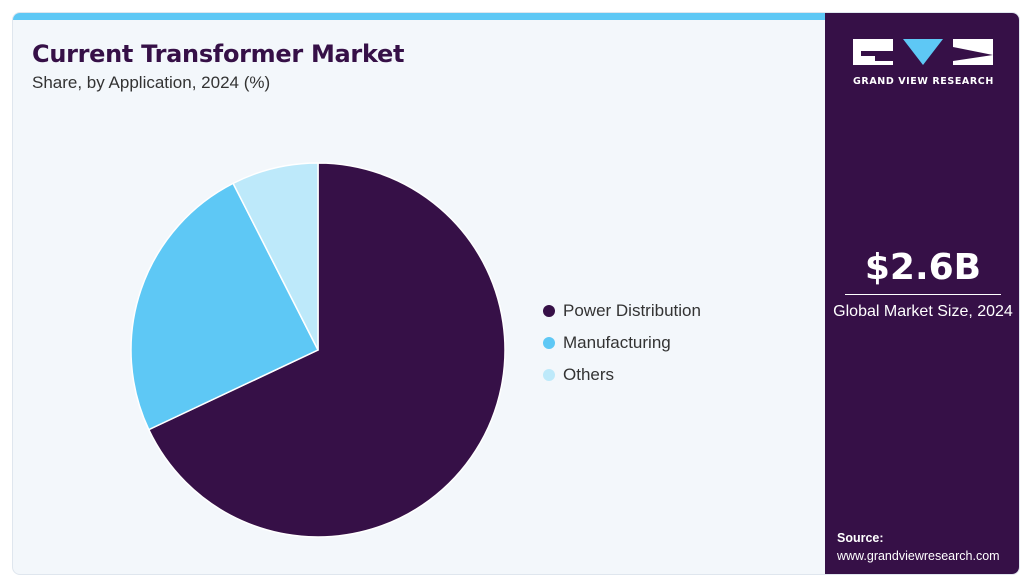  I want to click on top-accent-bar, so click(419, 16).